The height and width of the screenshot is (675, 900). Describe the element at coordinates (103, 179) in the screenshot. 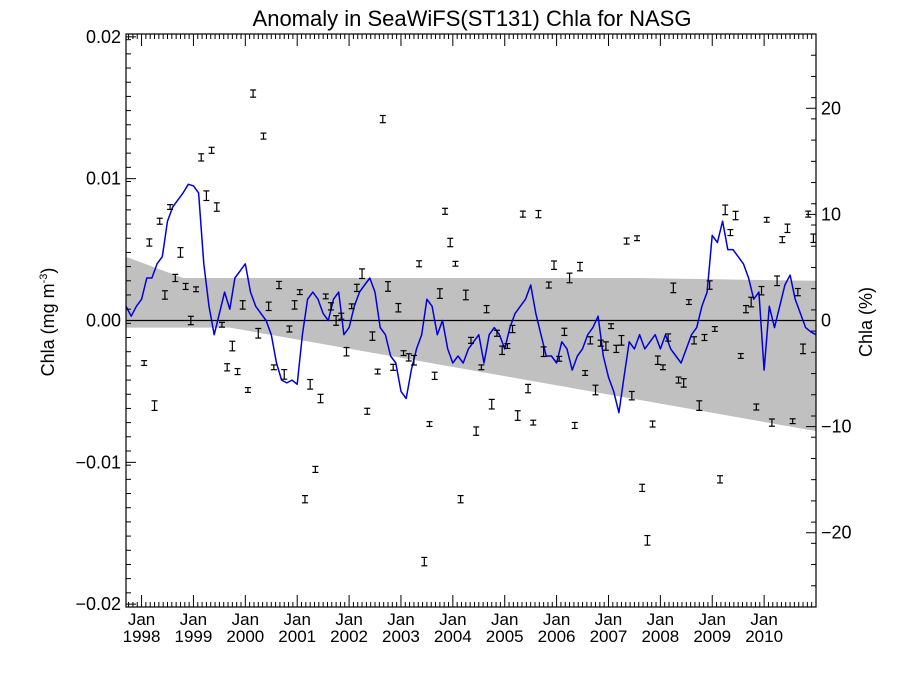

I see `y-left-tick-label: 0.01` at that location.